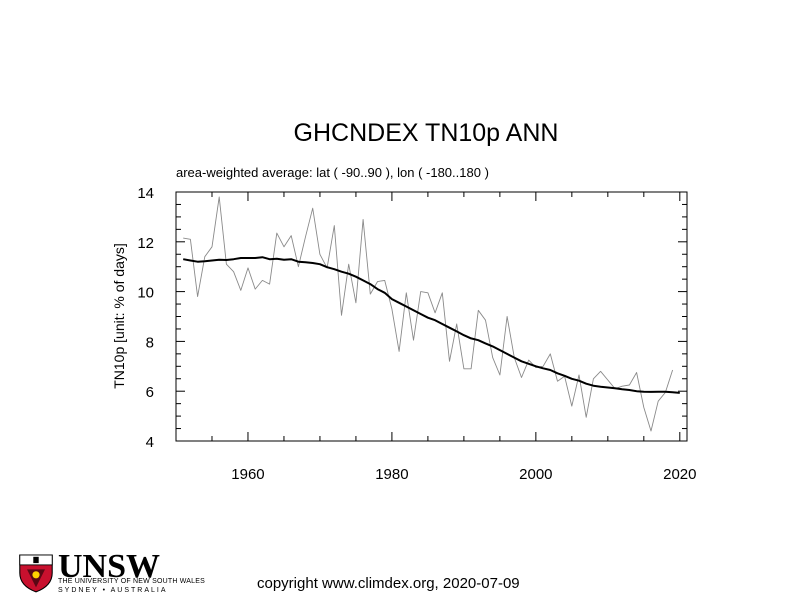 This screenshot has height=600, width=800. What do you see at coordinates (145, 193) in the screenshot?
I see `y-tick-label: 14` at bounding box center [145, 193].